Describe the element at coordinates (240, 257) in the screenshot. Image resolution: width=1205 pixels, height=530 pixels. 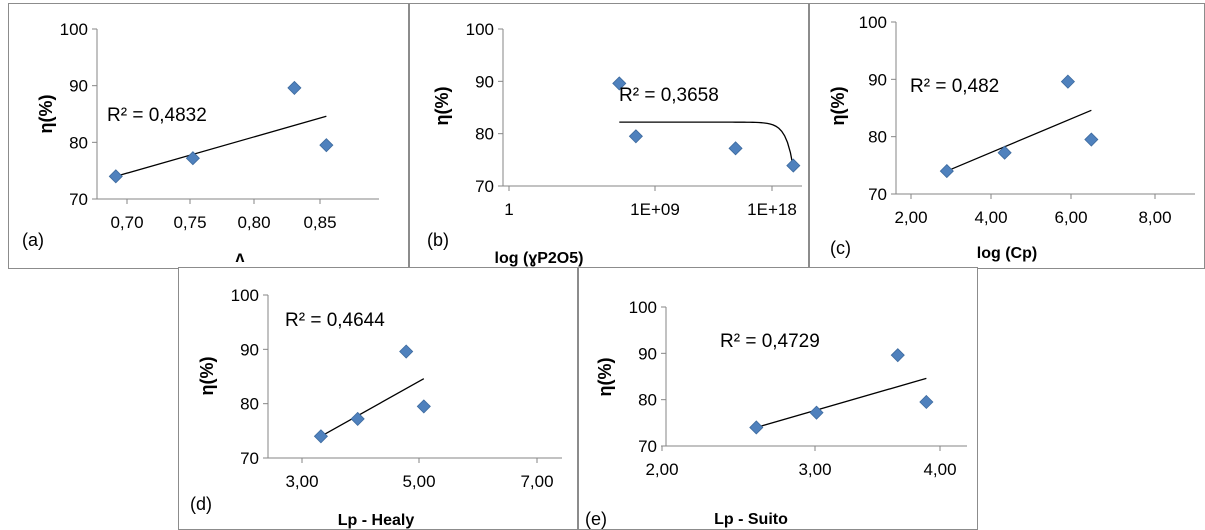
I see `x-axis-title: ʌ` at that location.